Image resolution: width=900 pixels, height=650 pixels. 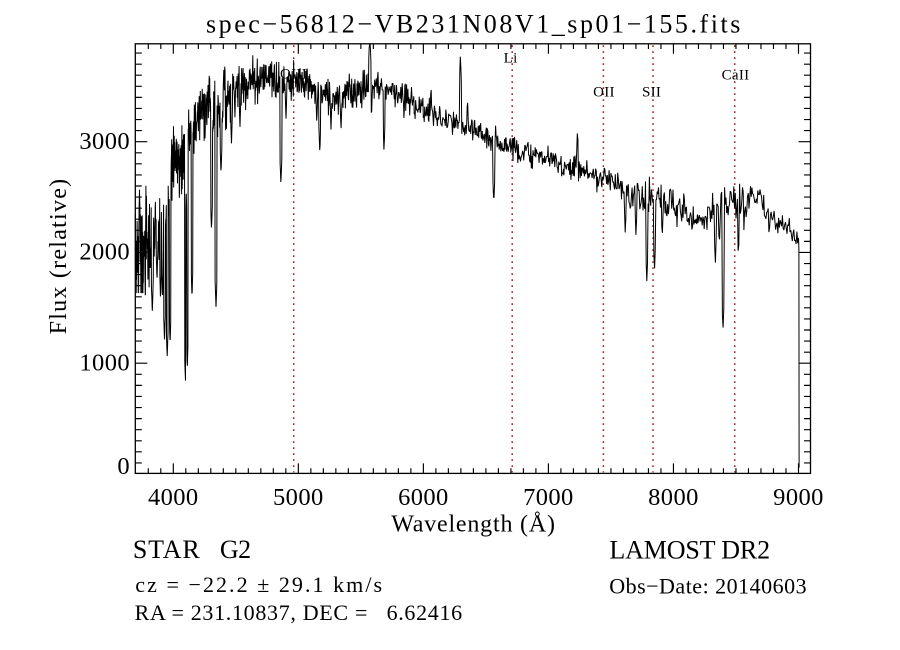 What do you see at coordinates (259, 584) in the screenshot?
I see `svg-text: cz = −22.2 ± 29.1 km/s` at bounding box center [259, 584].